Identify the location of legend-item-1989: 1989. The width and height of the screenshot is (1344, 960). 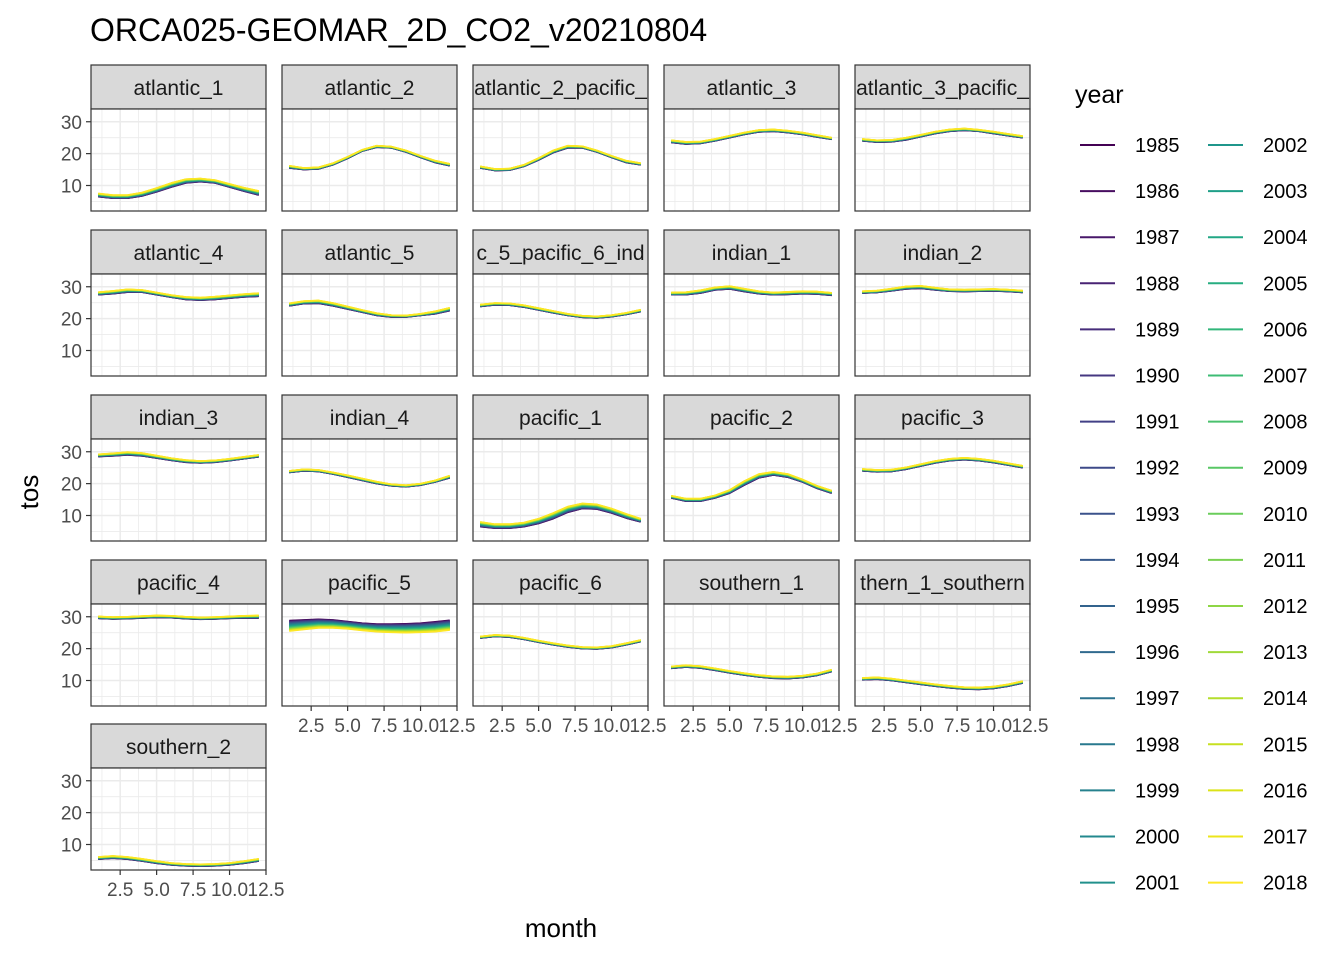
(1130, 330).